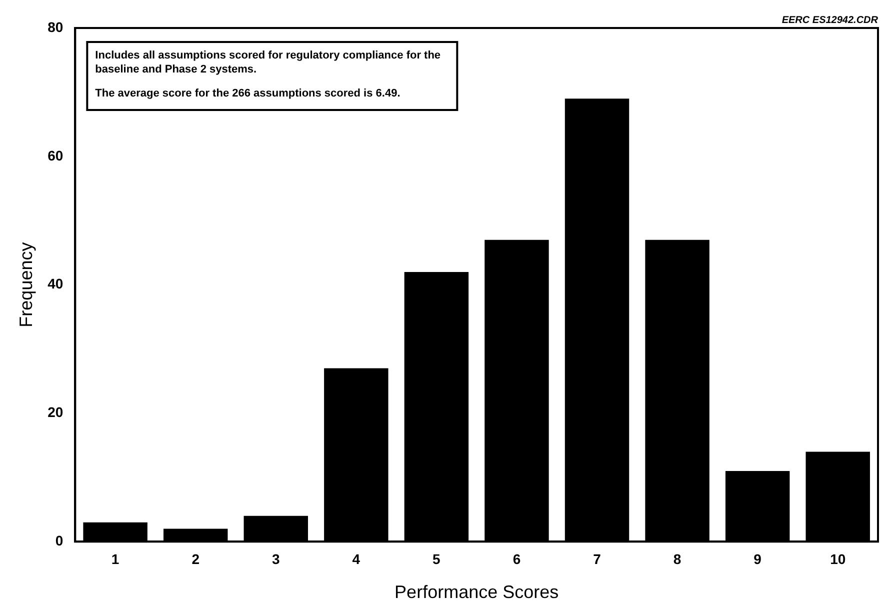 Image resolution: width=890 pixels, height=616 pixels. Describe the element at coordinates (56, 155) in the screenshot. I see `y-tick-label: 60` at that location.